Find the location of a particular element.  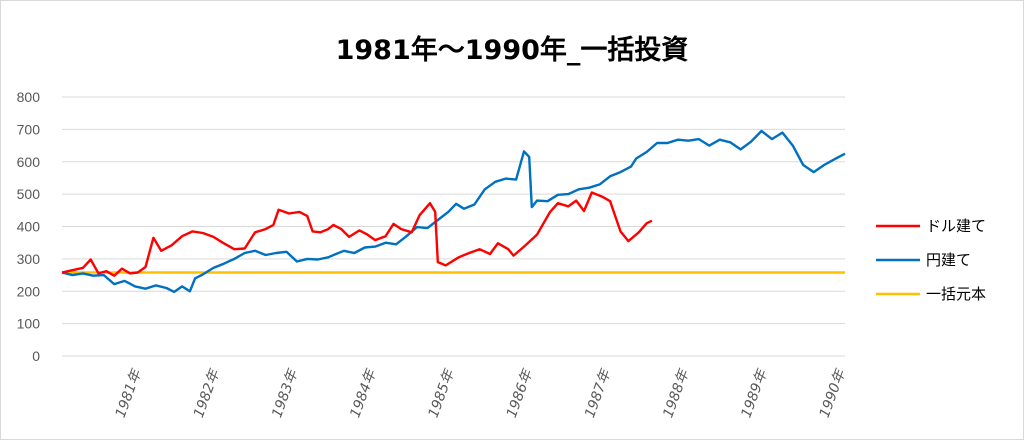

x-tick-label: 1984年 is located at coordinates (363, 393).